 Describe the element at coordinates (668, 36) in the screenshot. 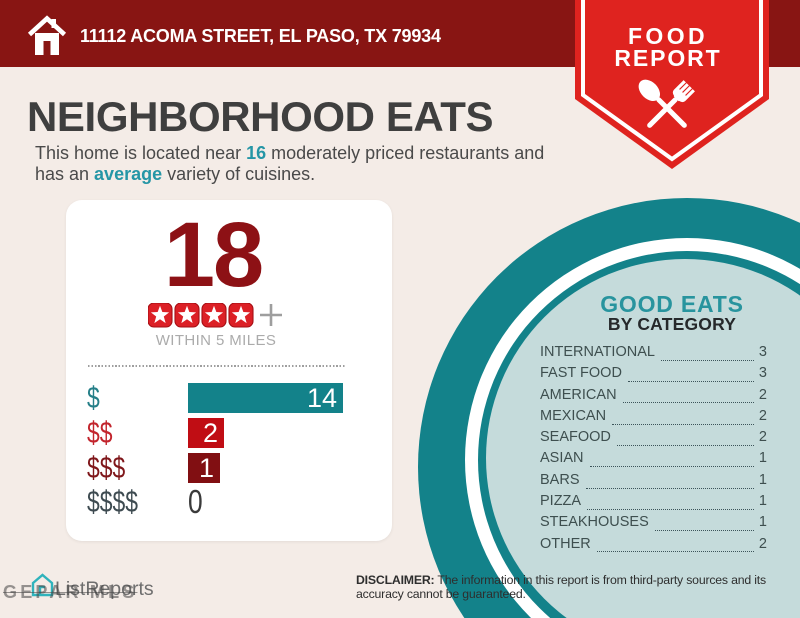

I see `svg-text: FOOD` at that location.